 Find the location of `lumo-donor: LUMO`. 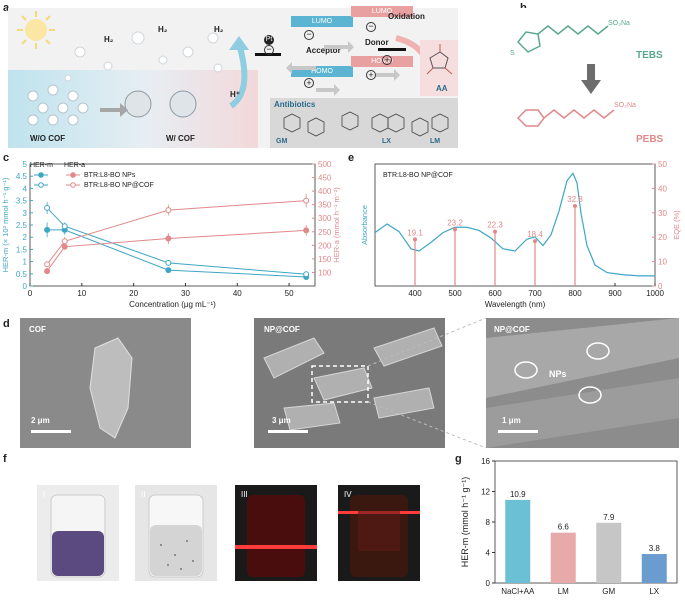

lumo-donor: LUMO is located at coordinates (382, 11).